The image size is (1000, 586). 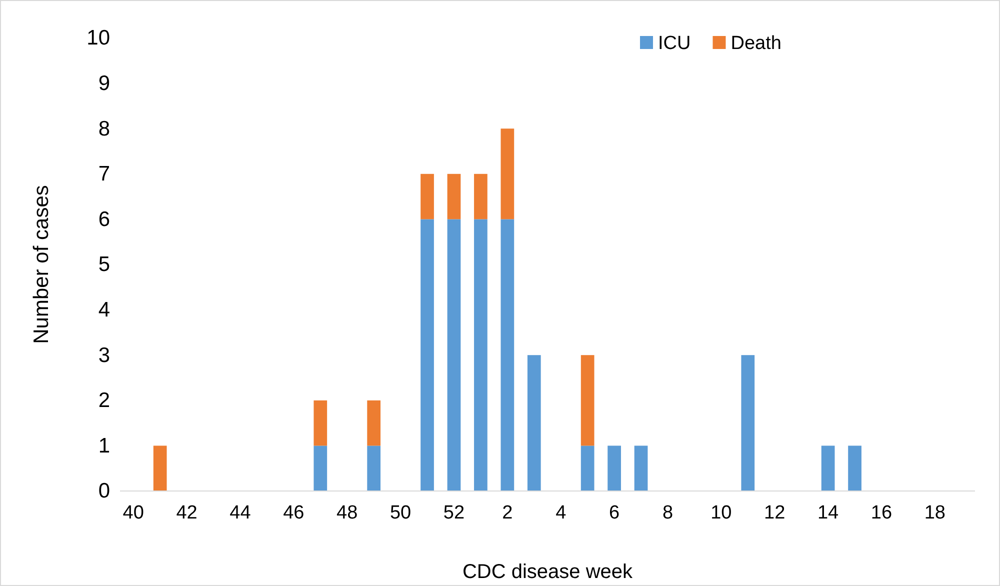 I want to click on y-tick-label: 6, so click(x=104, y=219).